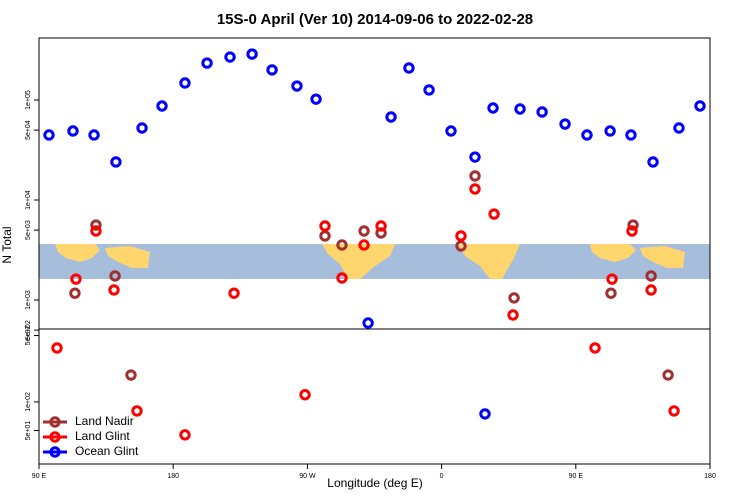  Describe the element at coordinates (28, 100) in the screenshot. I see `y-tick-label: 1e+05` at that location.